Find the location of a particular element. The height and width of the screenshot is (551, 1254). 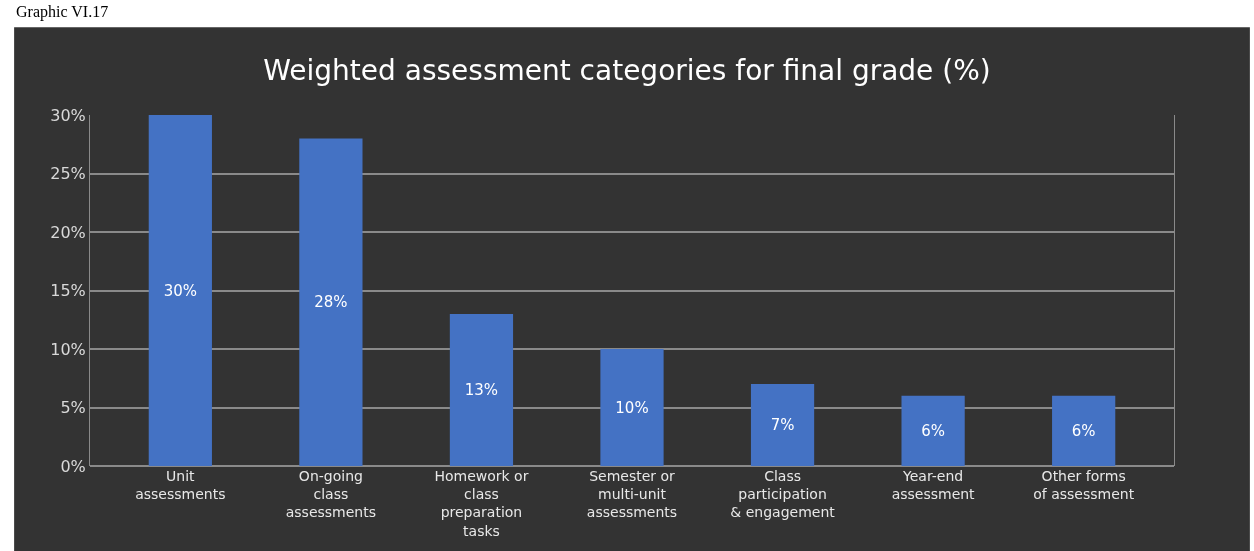

y-tick-label: 15% is located at coordinates (68, 291).